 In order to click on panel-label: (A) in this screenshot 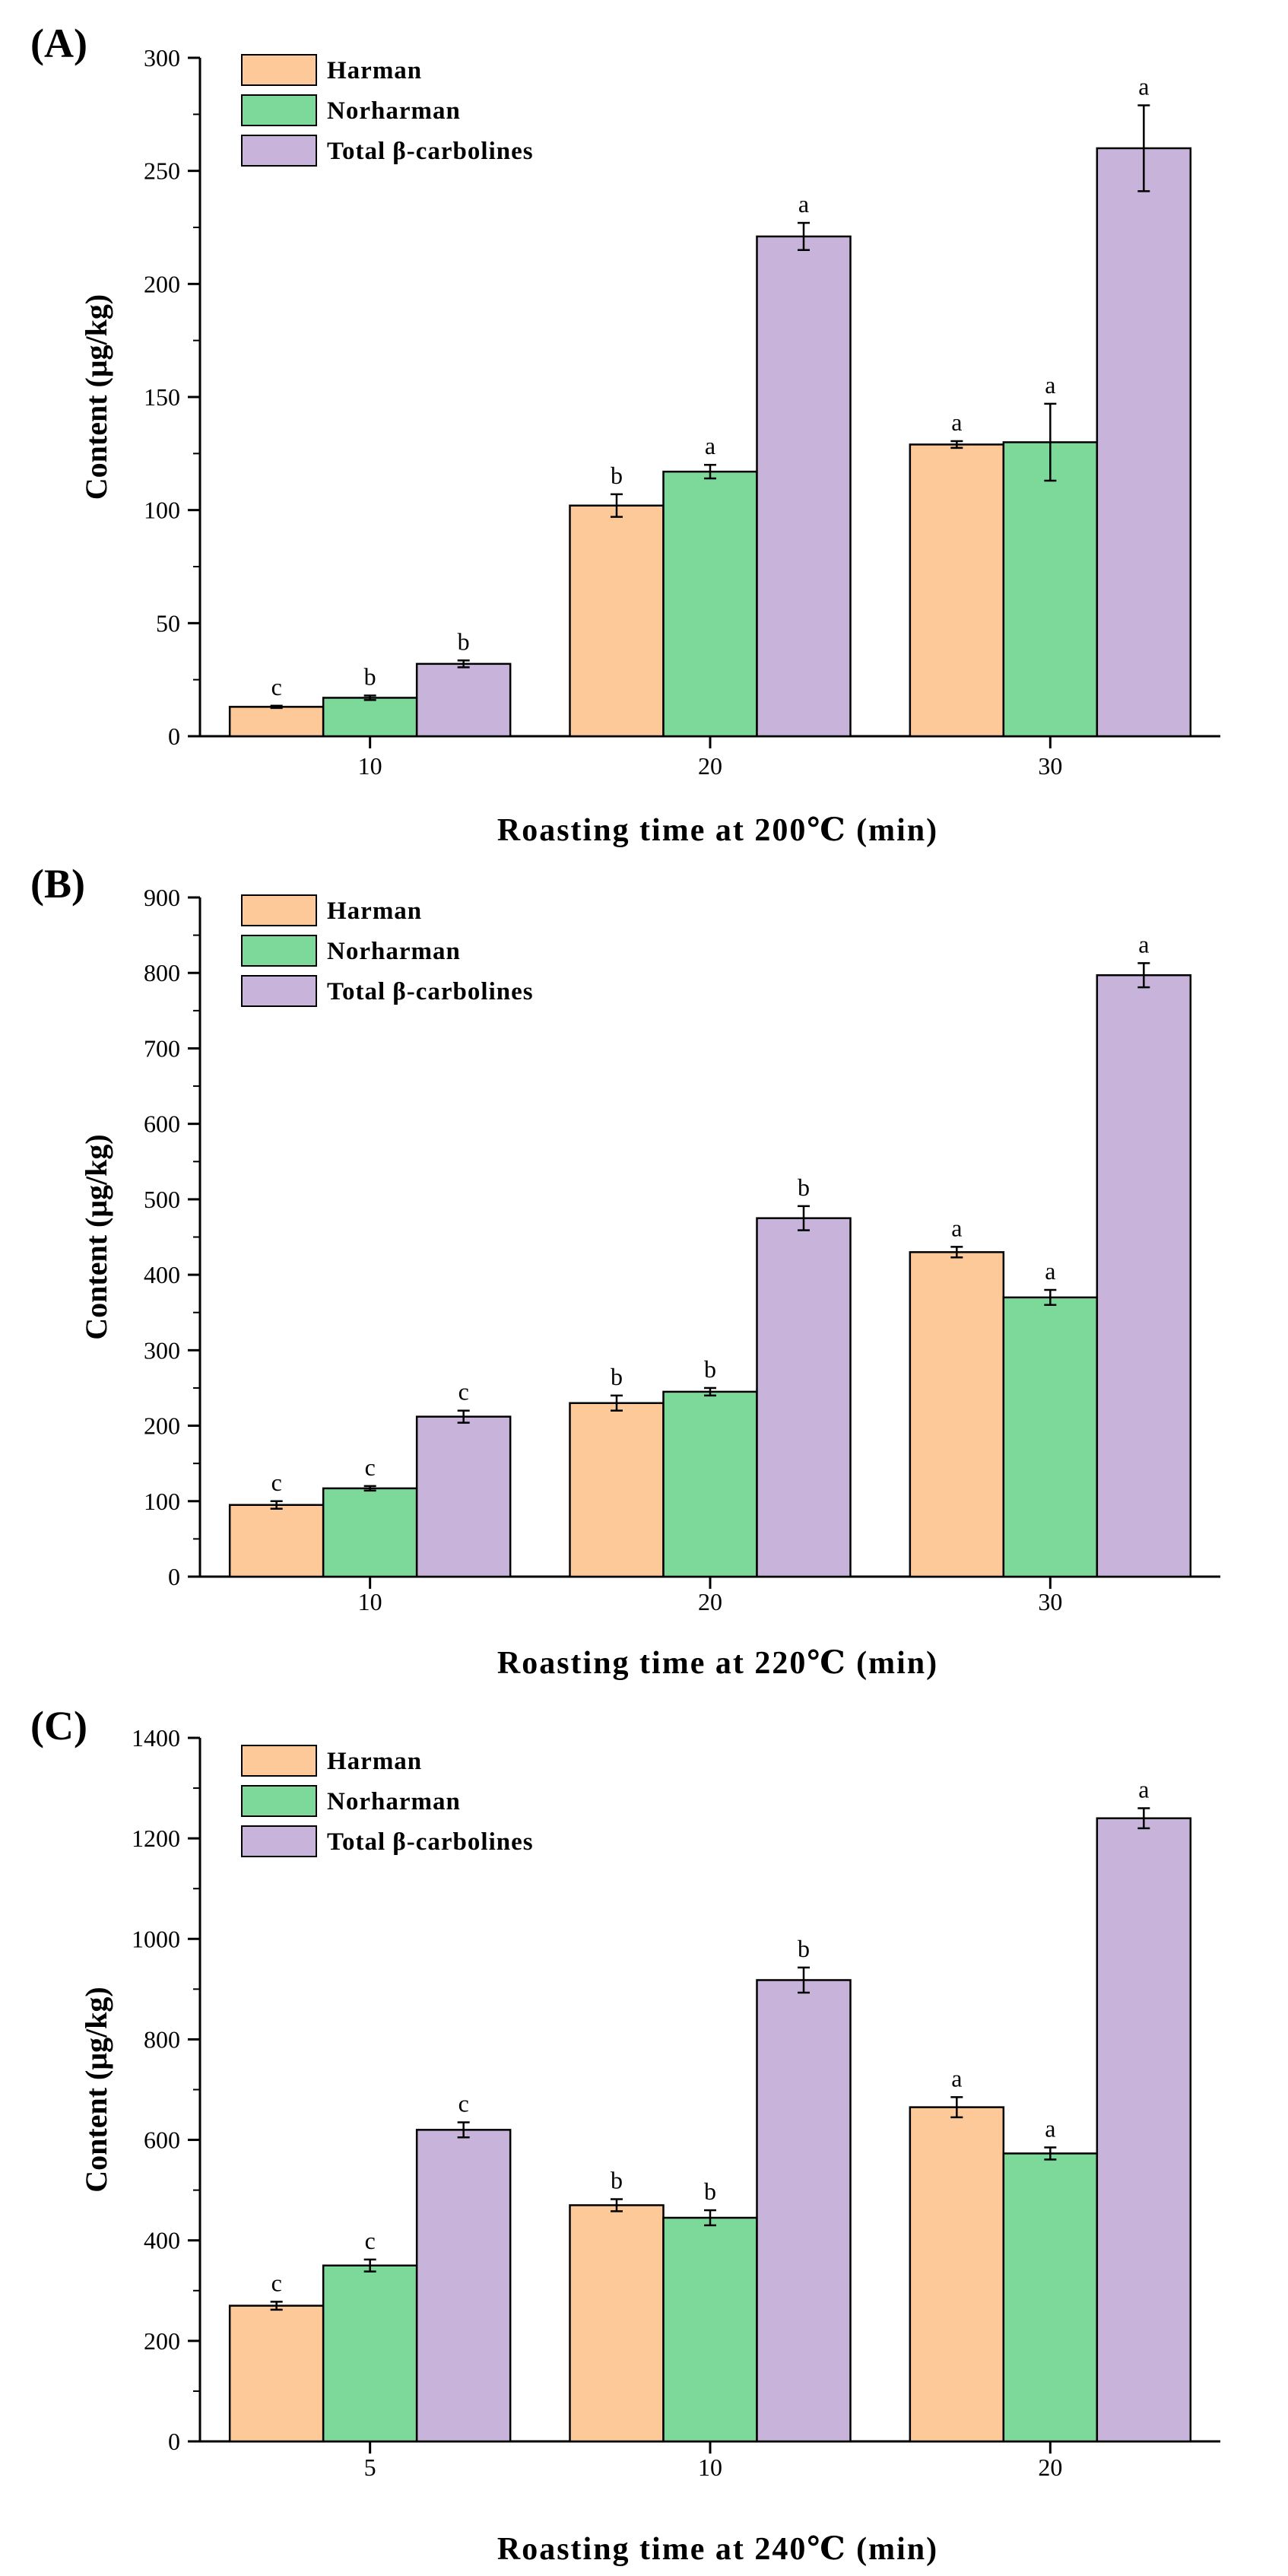, I will do `click(59, 43)`.